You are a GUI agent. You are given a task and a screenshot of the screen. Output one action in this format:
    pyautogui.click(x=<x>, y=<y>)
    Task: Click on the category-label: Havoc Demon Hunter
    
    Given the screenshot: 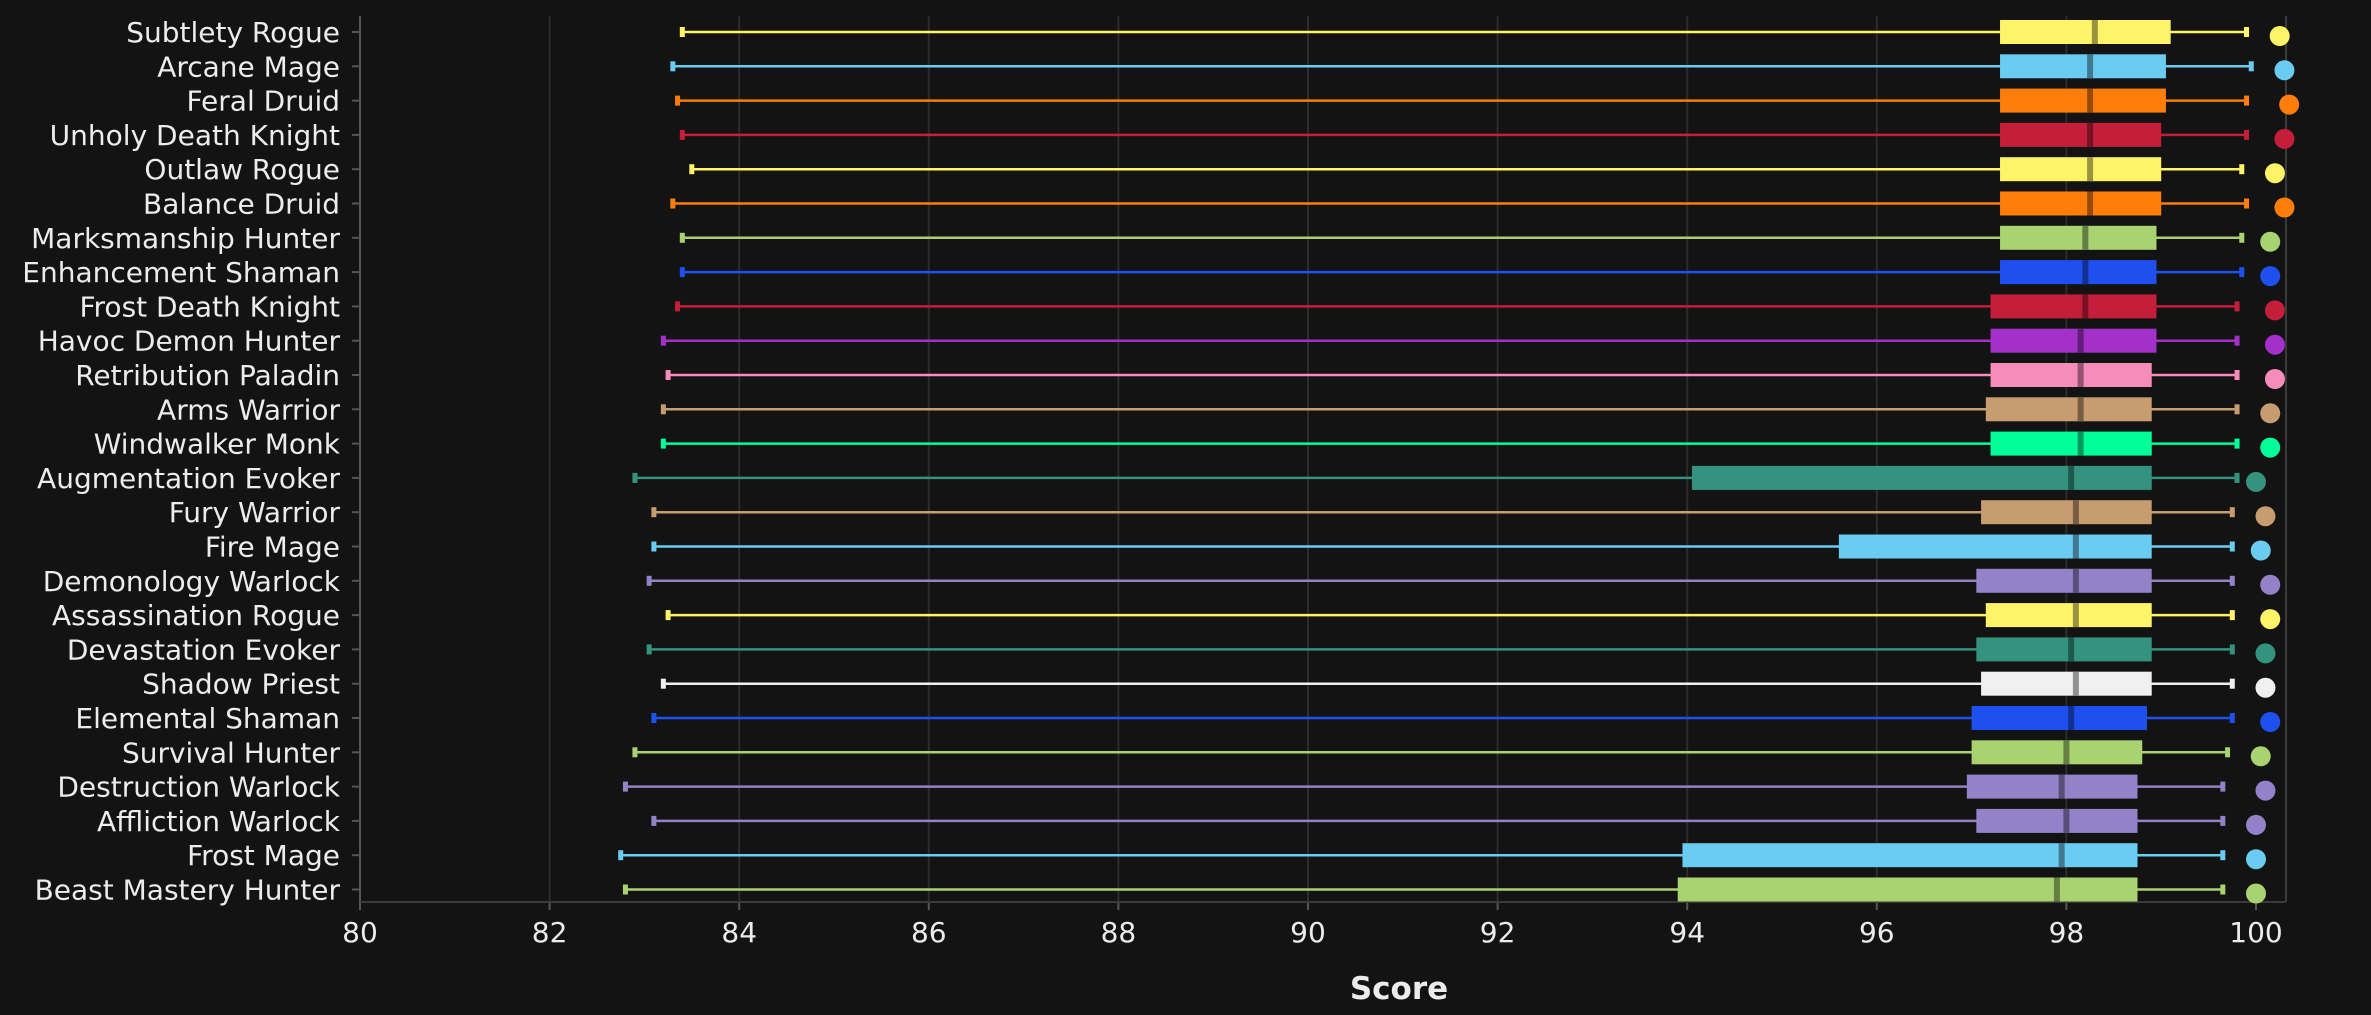 What is the action you would take?
    pyautogui.click(x=189, y=341)
    